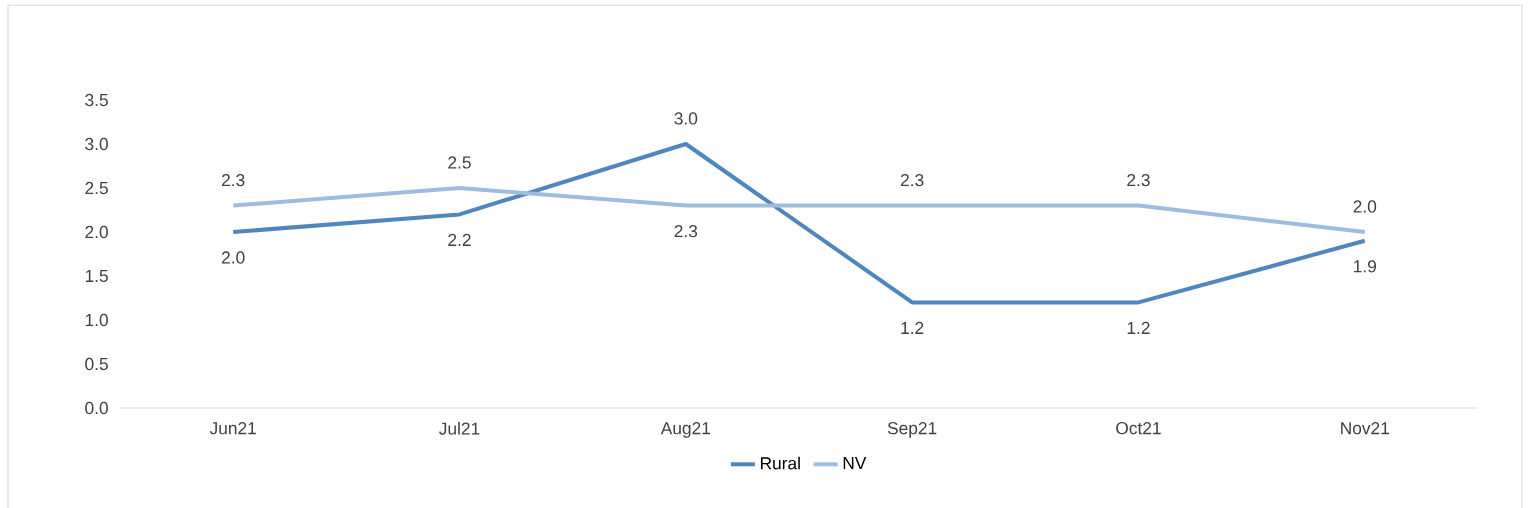 The height and width of the screenshot is (508, 1530). I want to click on x-tick-label: Aug21, so click(685, 430).